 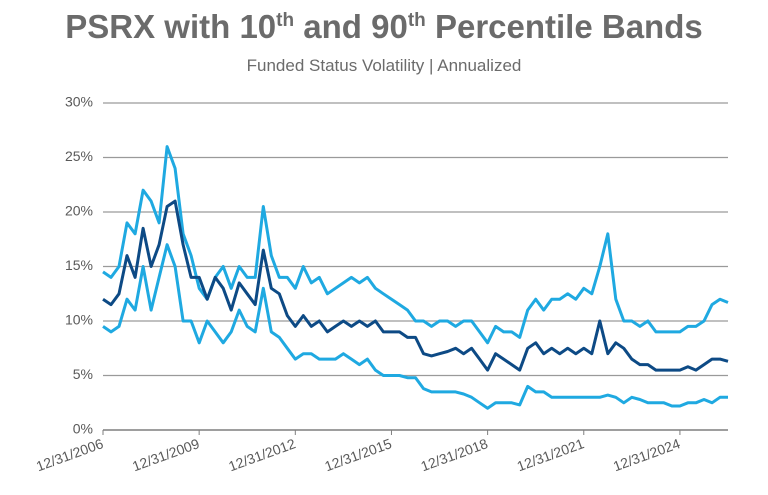 I want to click on y-tick-label: 25%, so click(x=79, y=156).